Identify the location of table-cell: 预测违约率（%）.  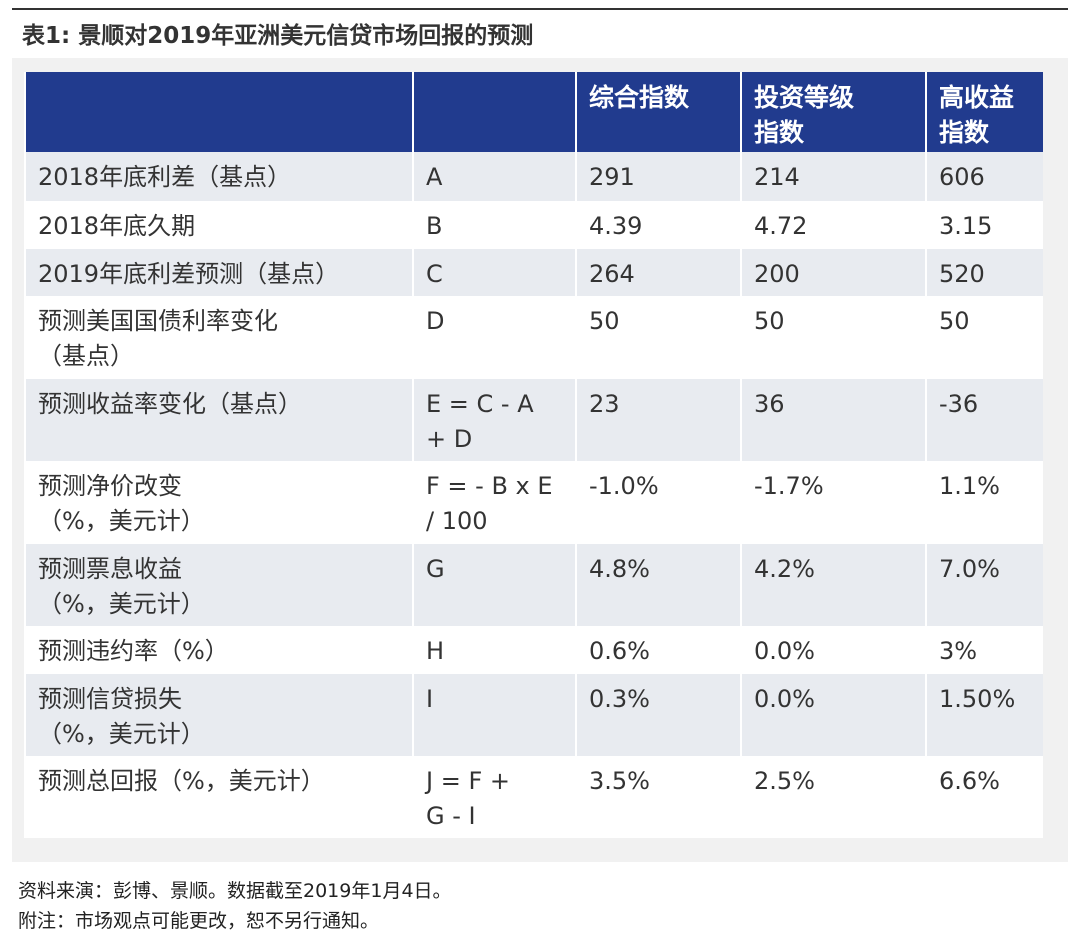
(218, 650).